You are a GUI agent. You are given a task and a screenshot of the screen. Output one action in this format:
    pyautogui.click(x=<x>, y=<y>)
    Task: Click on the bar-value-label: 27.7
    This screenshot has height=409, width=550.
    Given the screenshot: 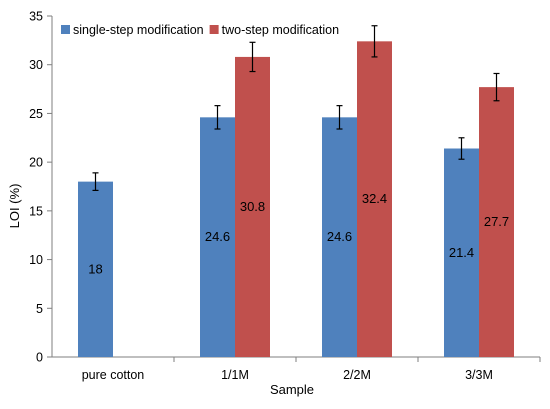 What is the action you would take?
    pyautogui.click(x=496, y=221)
    